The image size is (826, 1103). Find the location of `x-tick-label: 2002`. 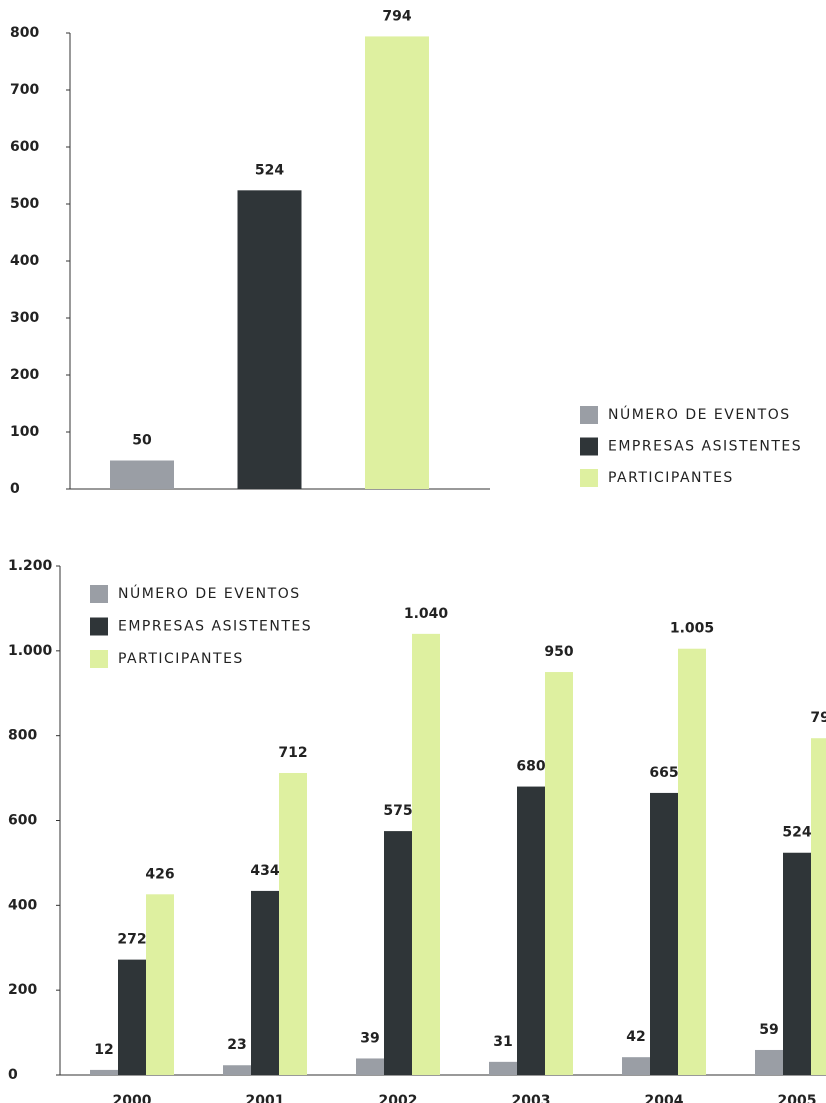

x-tick-label: 2002 is located at coordinates (398, 1098).